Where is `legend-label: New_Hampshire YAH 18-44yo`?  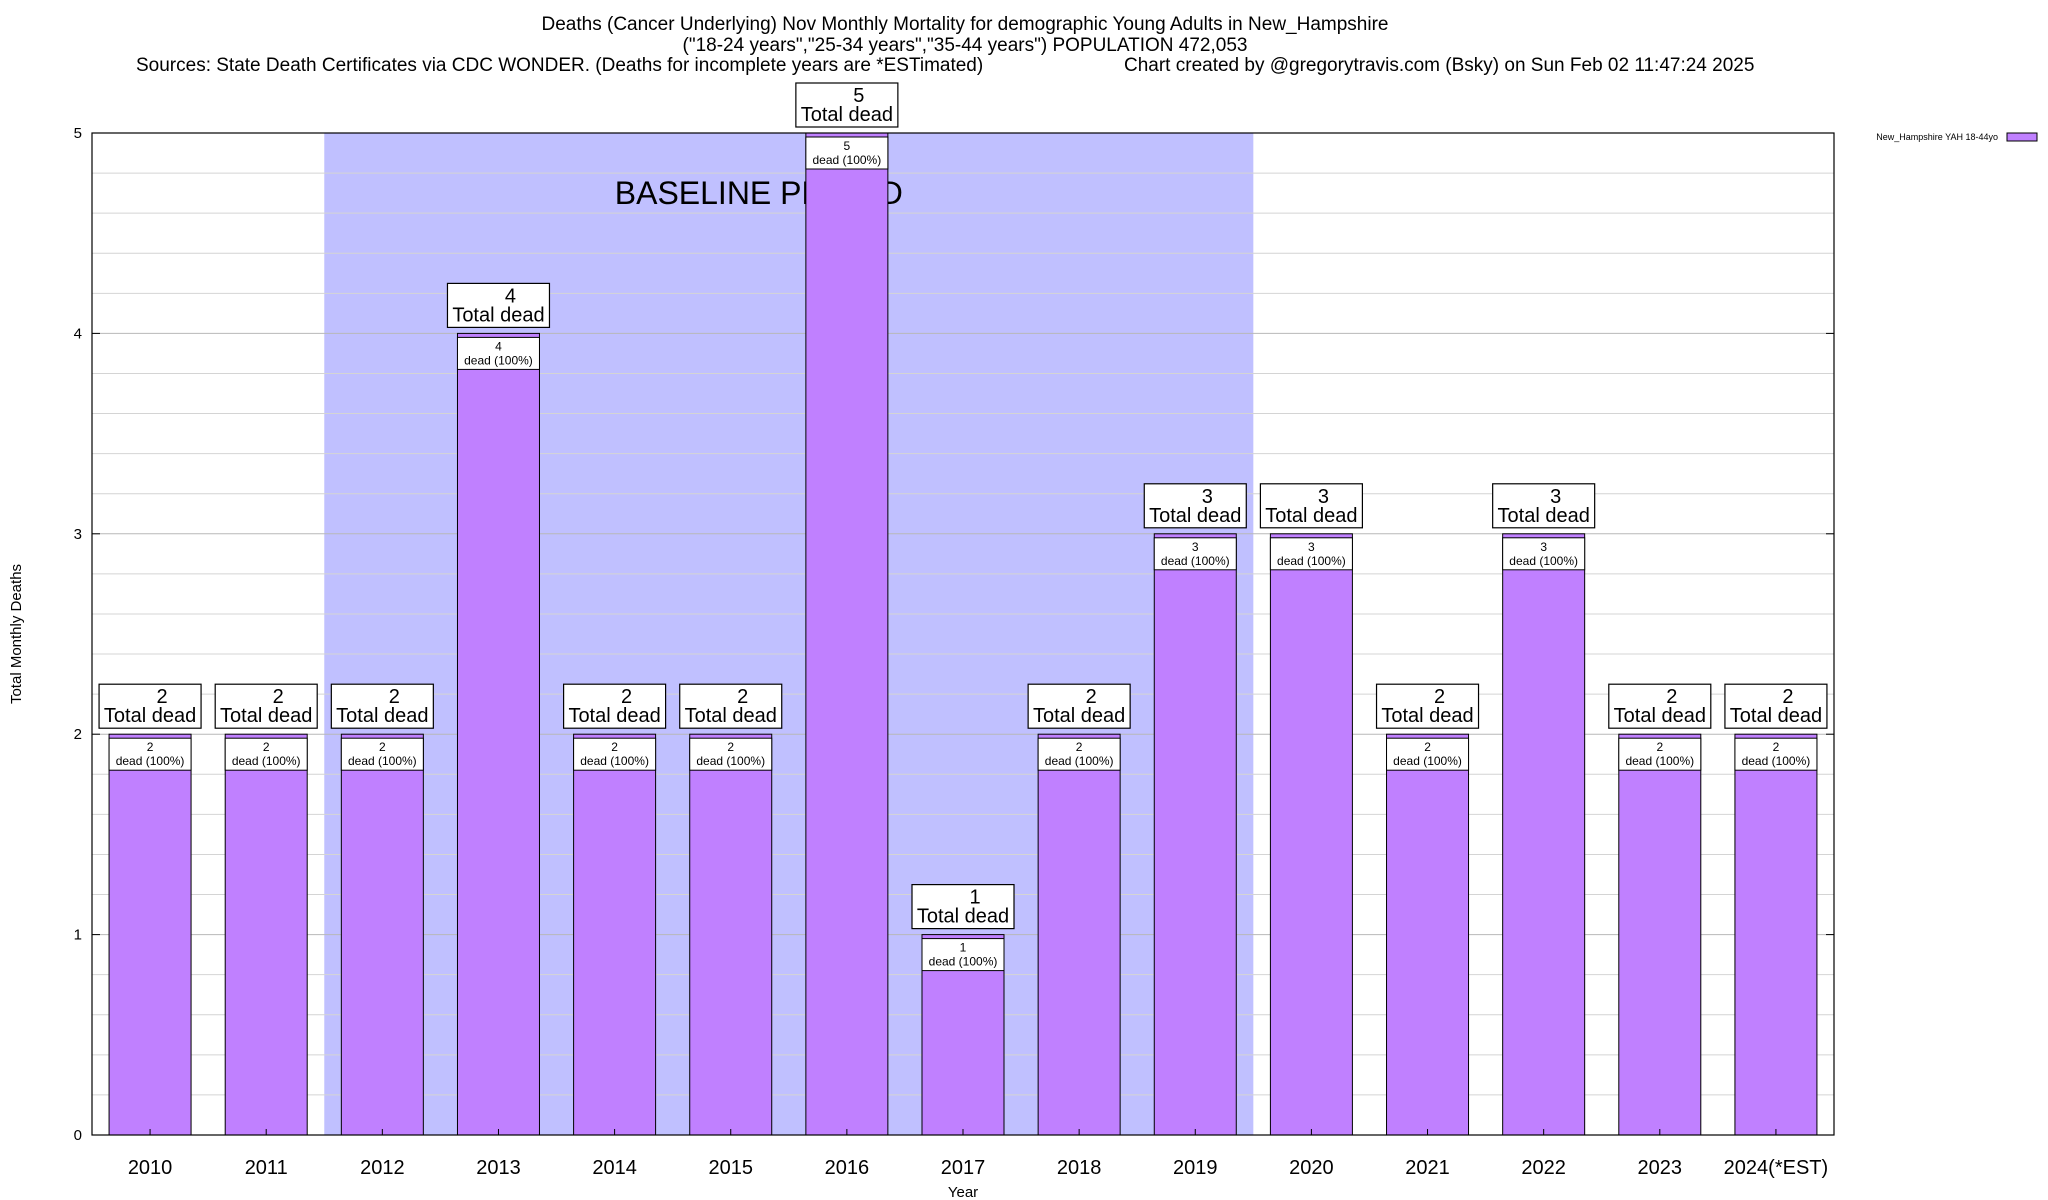 legend-label: New_Hampshire YAH 18-44yo is located at coordinates (1937, 137).